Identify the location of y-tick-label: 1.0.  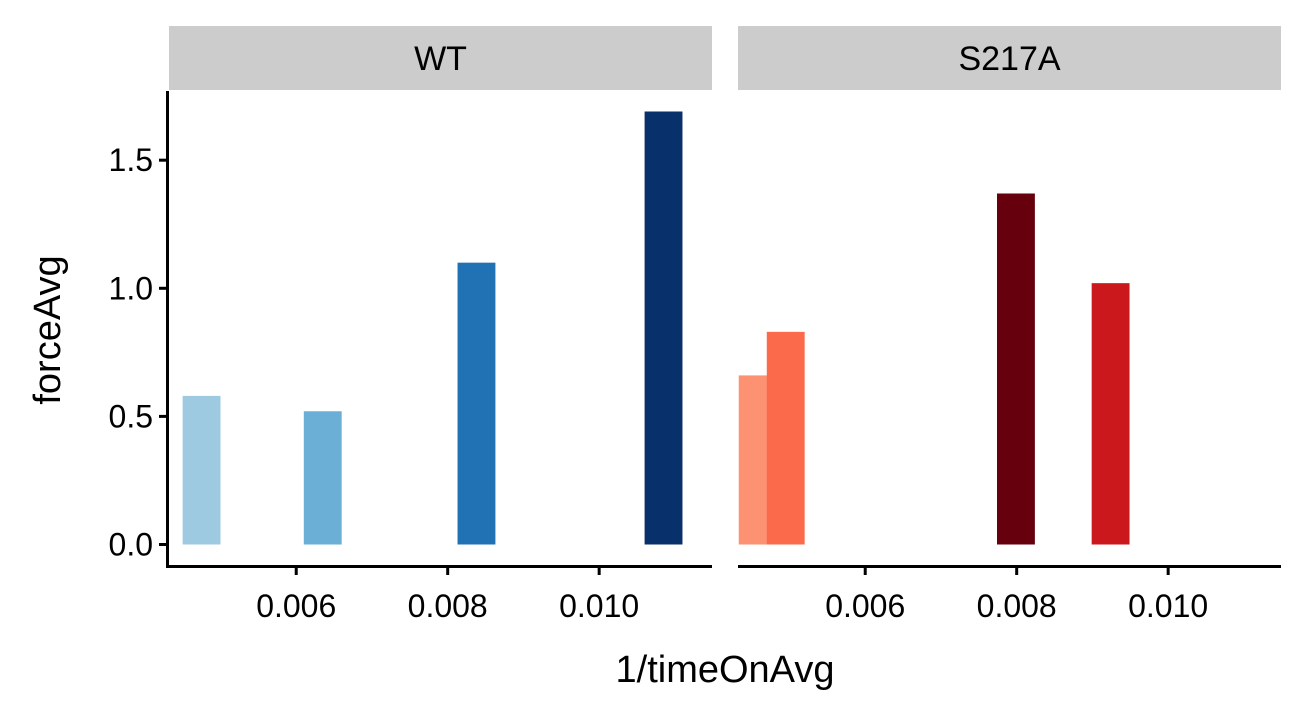
(131, 288).